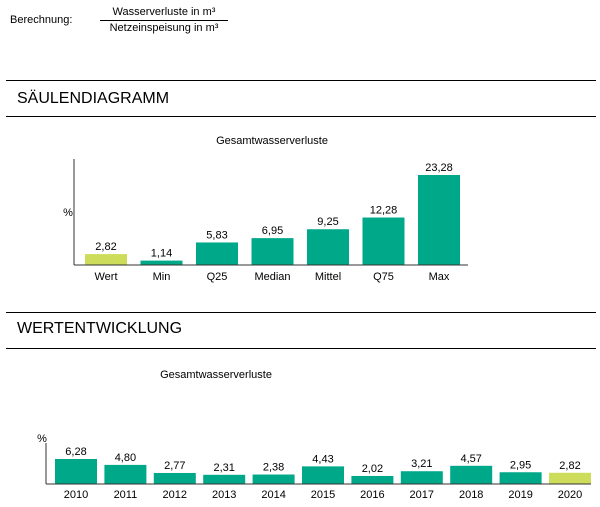  I want to click on category-tick-label: 2012, so click(175, 495).